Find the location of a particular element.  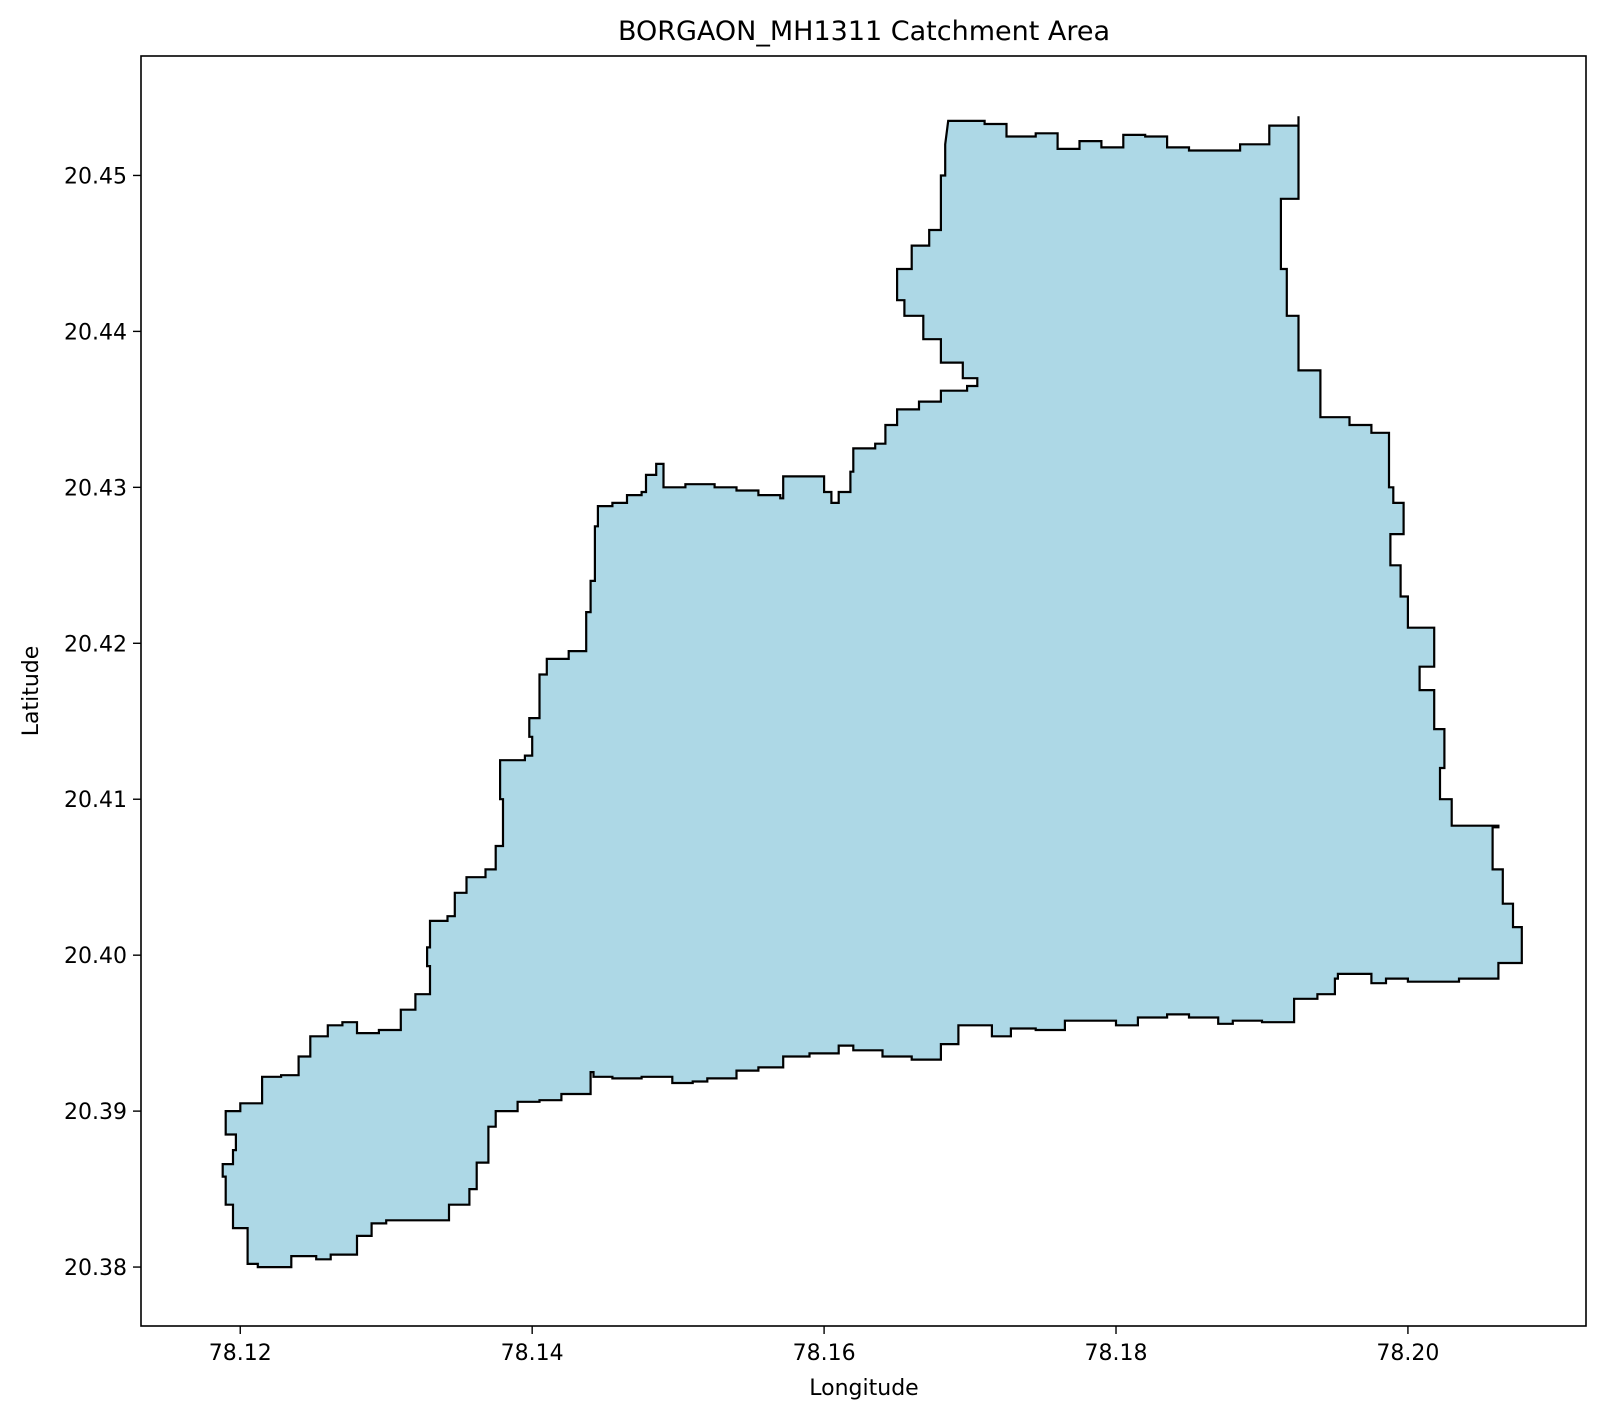

y-tick-label: 20.44 is located at coordinates (95, 332).